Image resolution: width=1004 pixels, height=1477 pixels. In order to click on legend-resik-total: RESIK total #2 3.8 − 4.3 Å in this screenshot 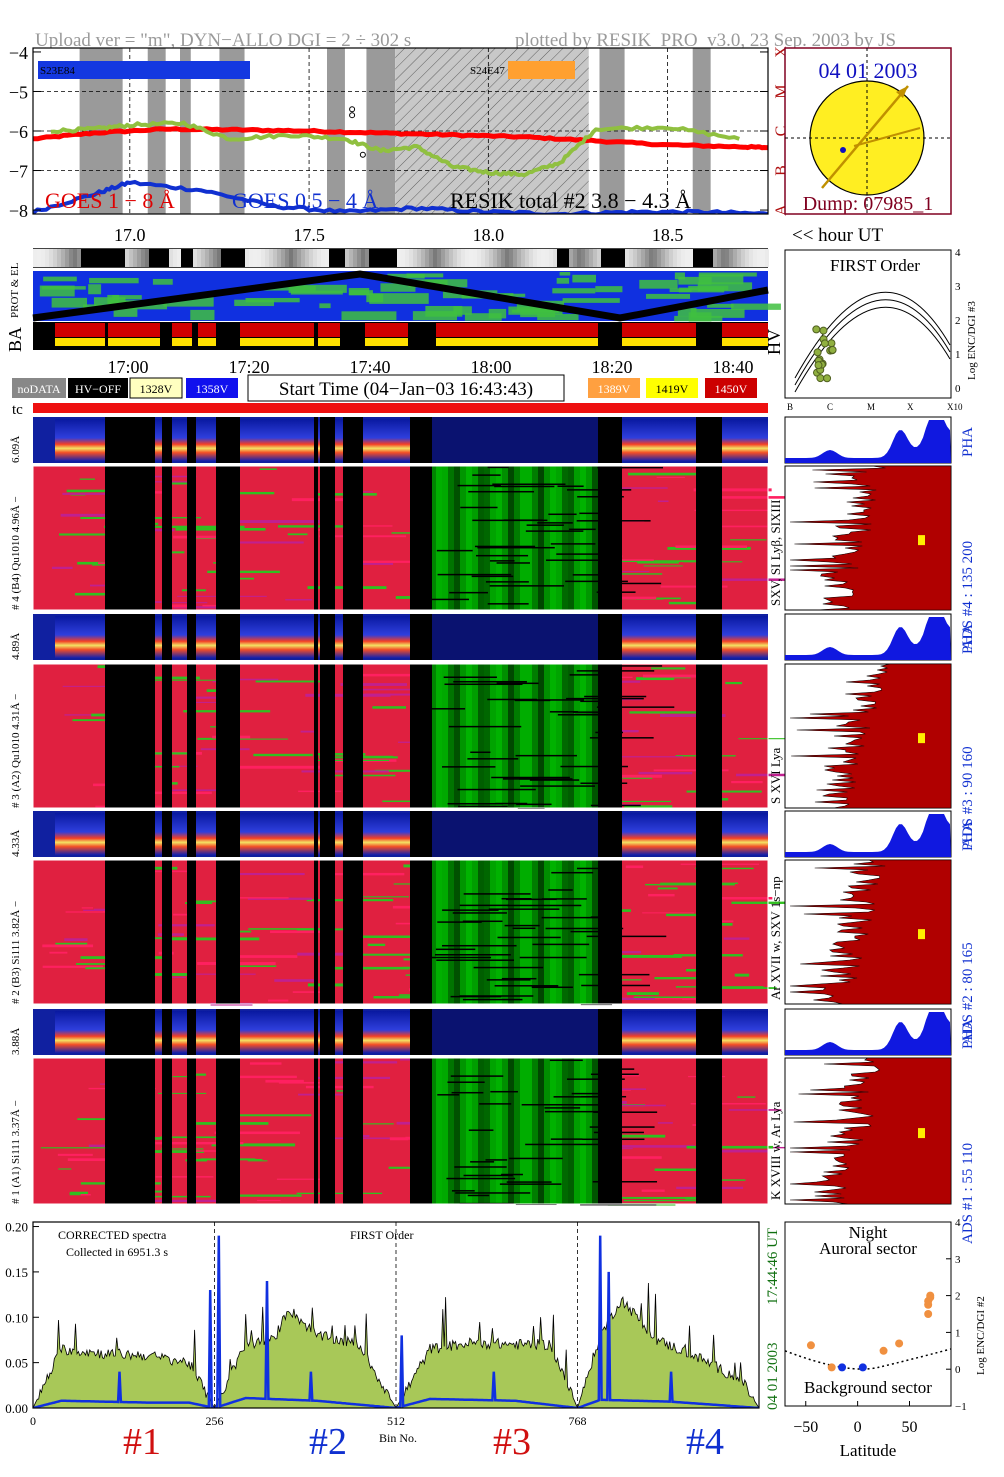, I will do `click(570, 200)`.